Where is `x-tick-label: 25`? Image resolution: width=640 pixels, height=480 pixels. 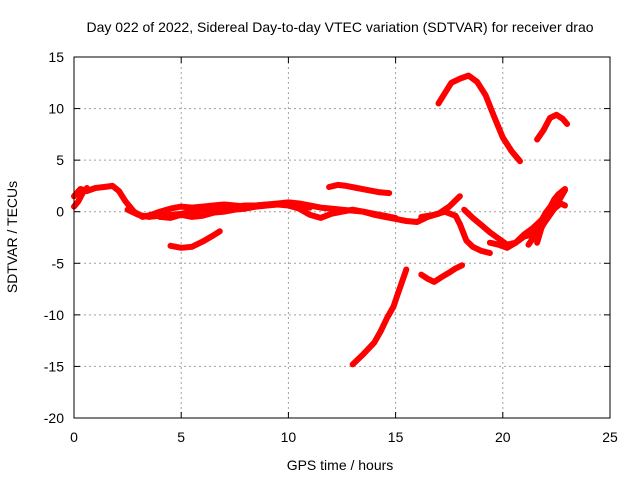 x-tick-label: 25 is located at coordinates (610, 437).